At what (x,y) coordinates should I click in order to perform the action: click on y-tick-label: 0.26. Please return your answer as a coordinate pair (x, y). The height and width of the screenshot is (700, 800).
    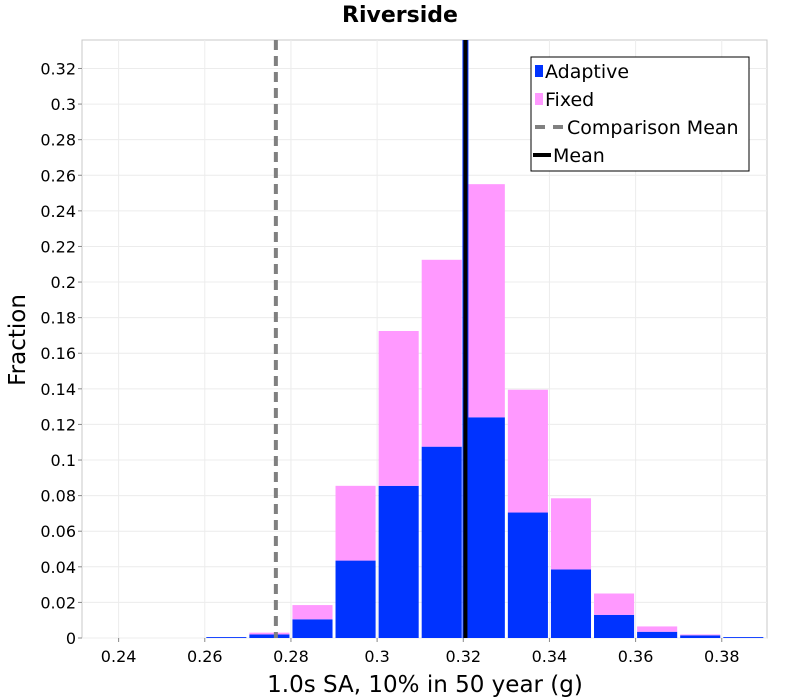
    Looking at the image, I should click on (58, 175).